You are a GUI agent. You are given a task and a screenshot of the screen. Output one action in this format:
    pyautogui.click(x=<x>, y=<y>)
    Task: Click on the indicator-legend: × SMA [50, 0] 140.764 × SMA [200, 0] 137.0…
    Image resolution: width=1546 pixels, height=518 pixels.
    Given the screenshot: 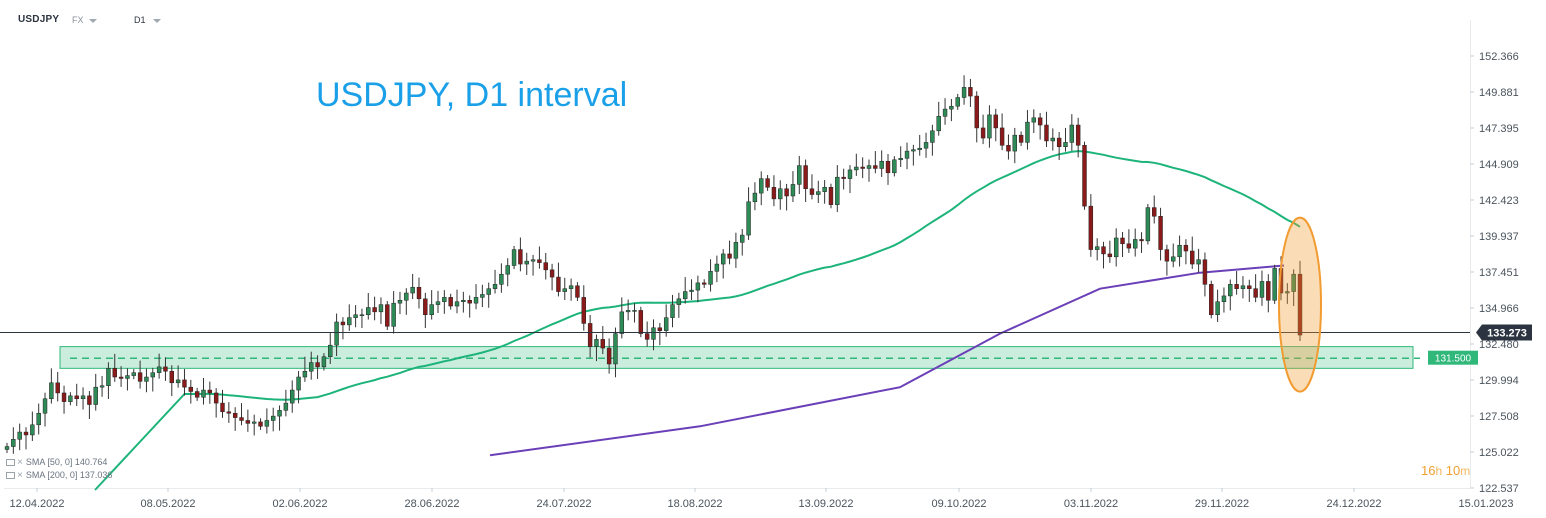 What is the action you would take?
    pyautogui.click(x=59, y=469)
    